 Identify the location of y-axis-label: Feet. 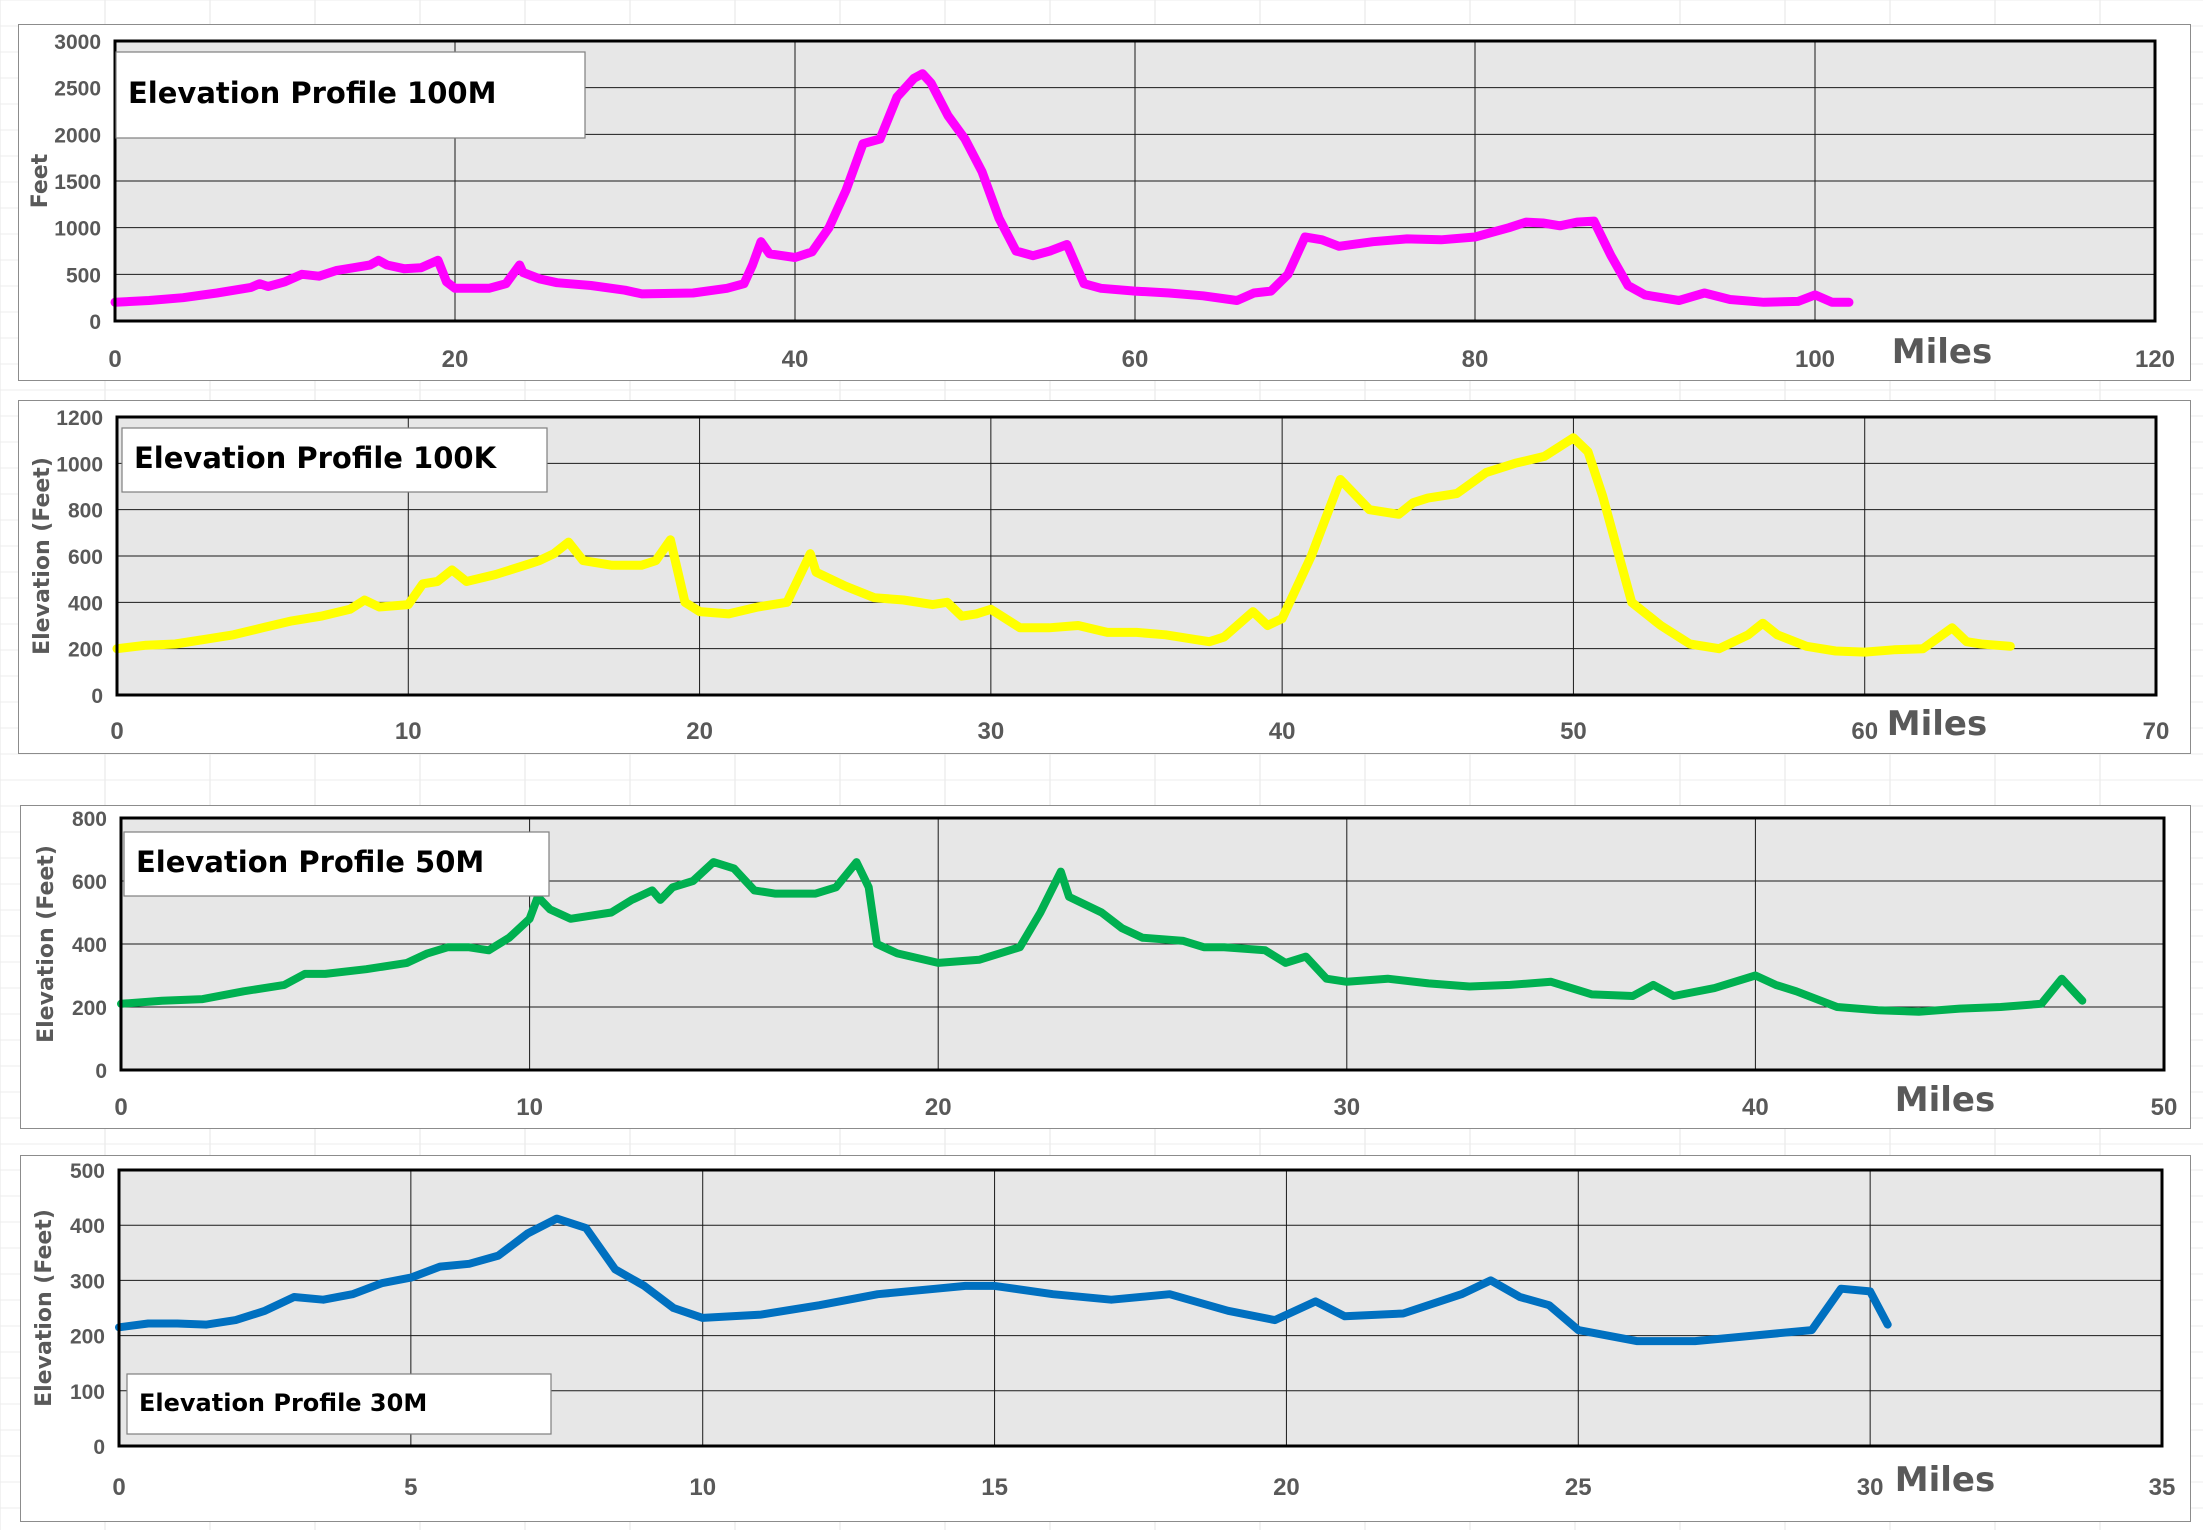
(40, 180).